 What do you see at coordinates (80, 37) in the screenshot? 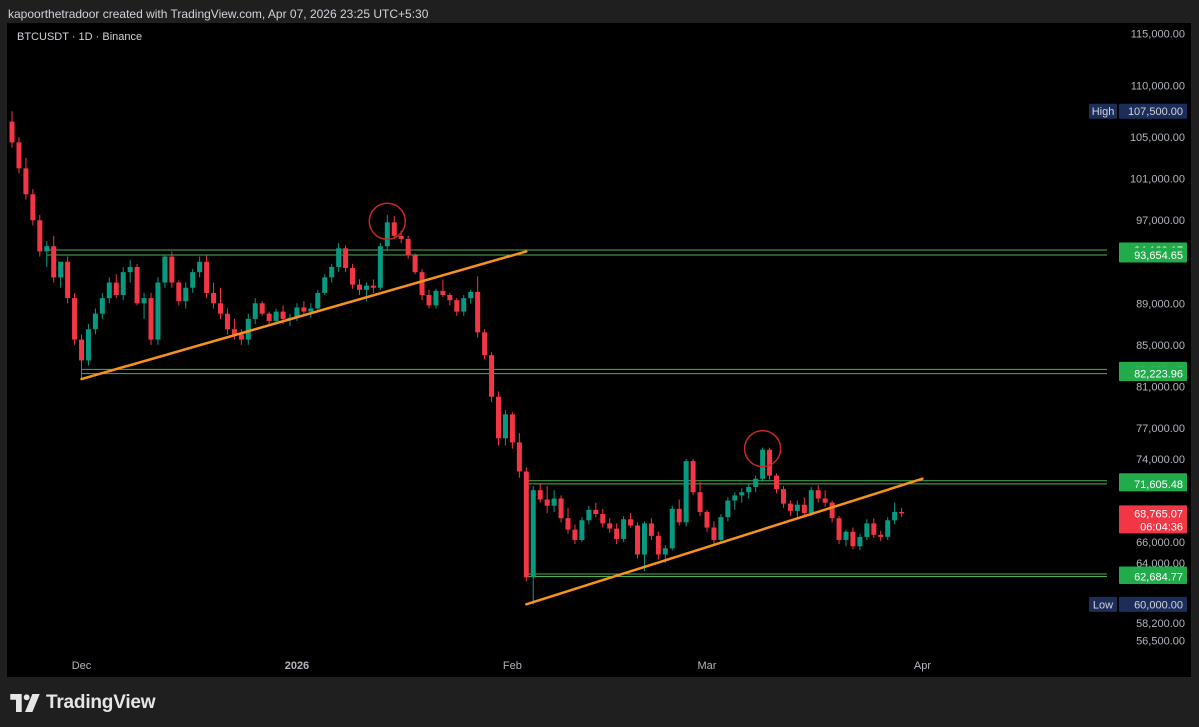
I see `symbol-label: BTCUSDT · 1D · Binance` at bounding box center [80, 37].